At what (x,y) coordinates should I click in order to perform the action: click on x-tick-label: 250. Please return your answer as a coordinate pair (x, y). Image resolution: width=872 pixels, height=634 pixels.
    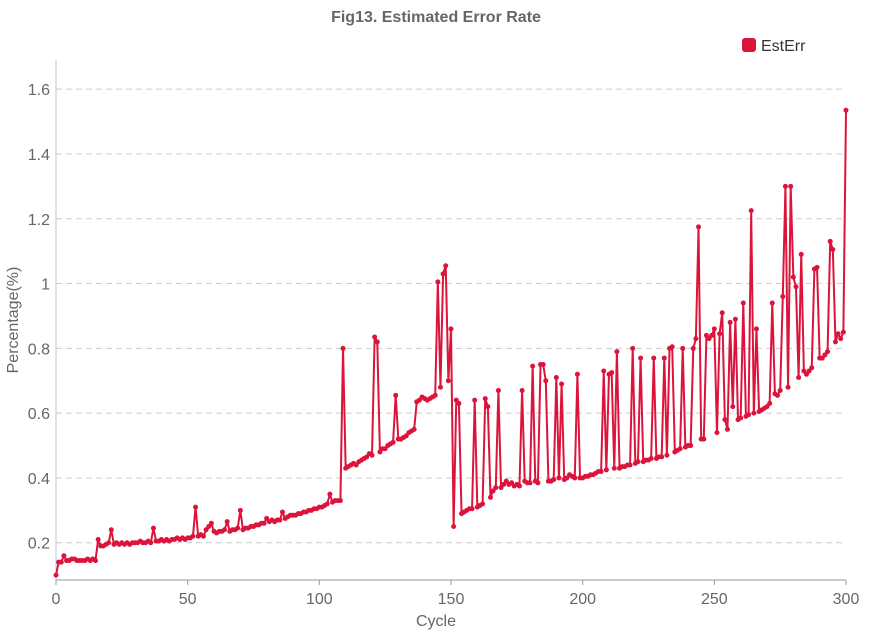
    Looking at the image, I should click on (714, 599).